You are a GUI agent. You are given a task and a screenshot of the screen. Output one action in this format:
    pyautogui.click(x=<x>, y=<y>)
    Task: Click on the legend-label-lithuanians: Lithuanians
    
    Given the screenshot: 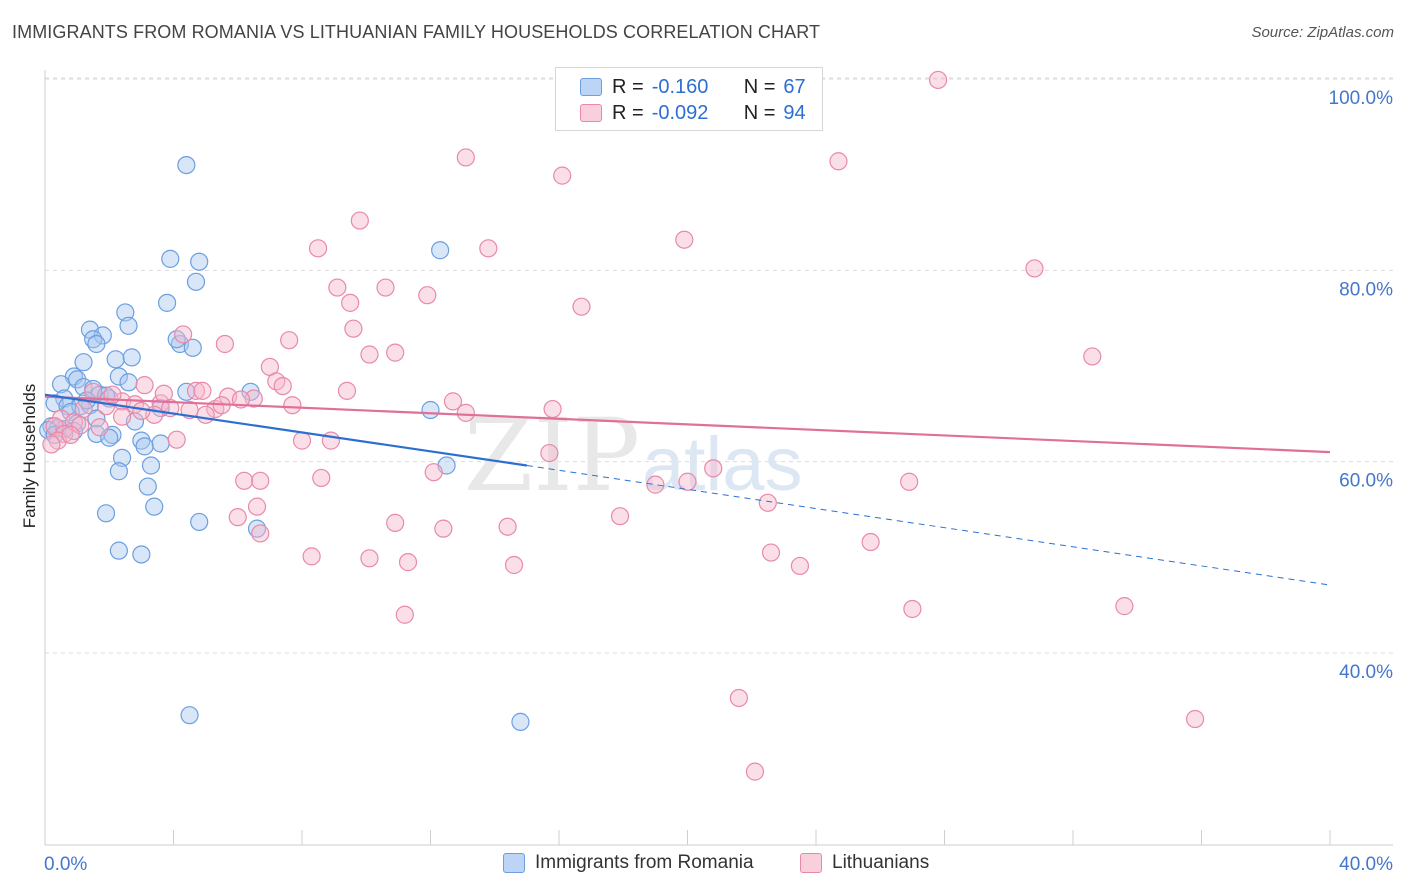 What is the action you would take?
    pyautogui.click(x=881, y=862)
    